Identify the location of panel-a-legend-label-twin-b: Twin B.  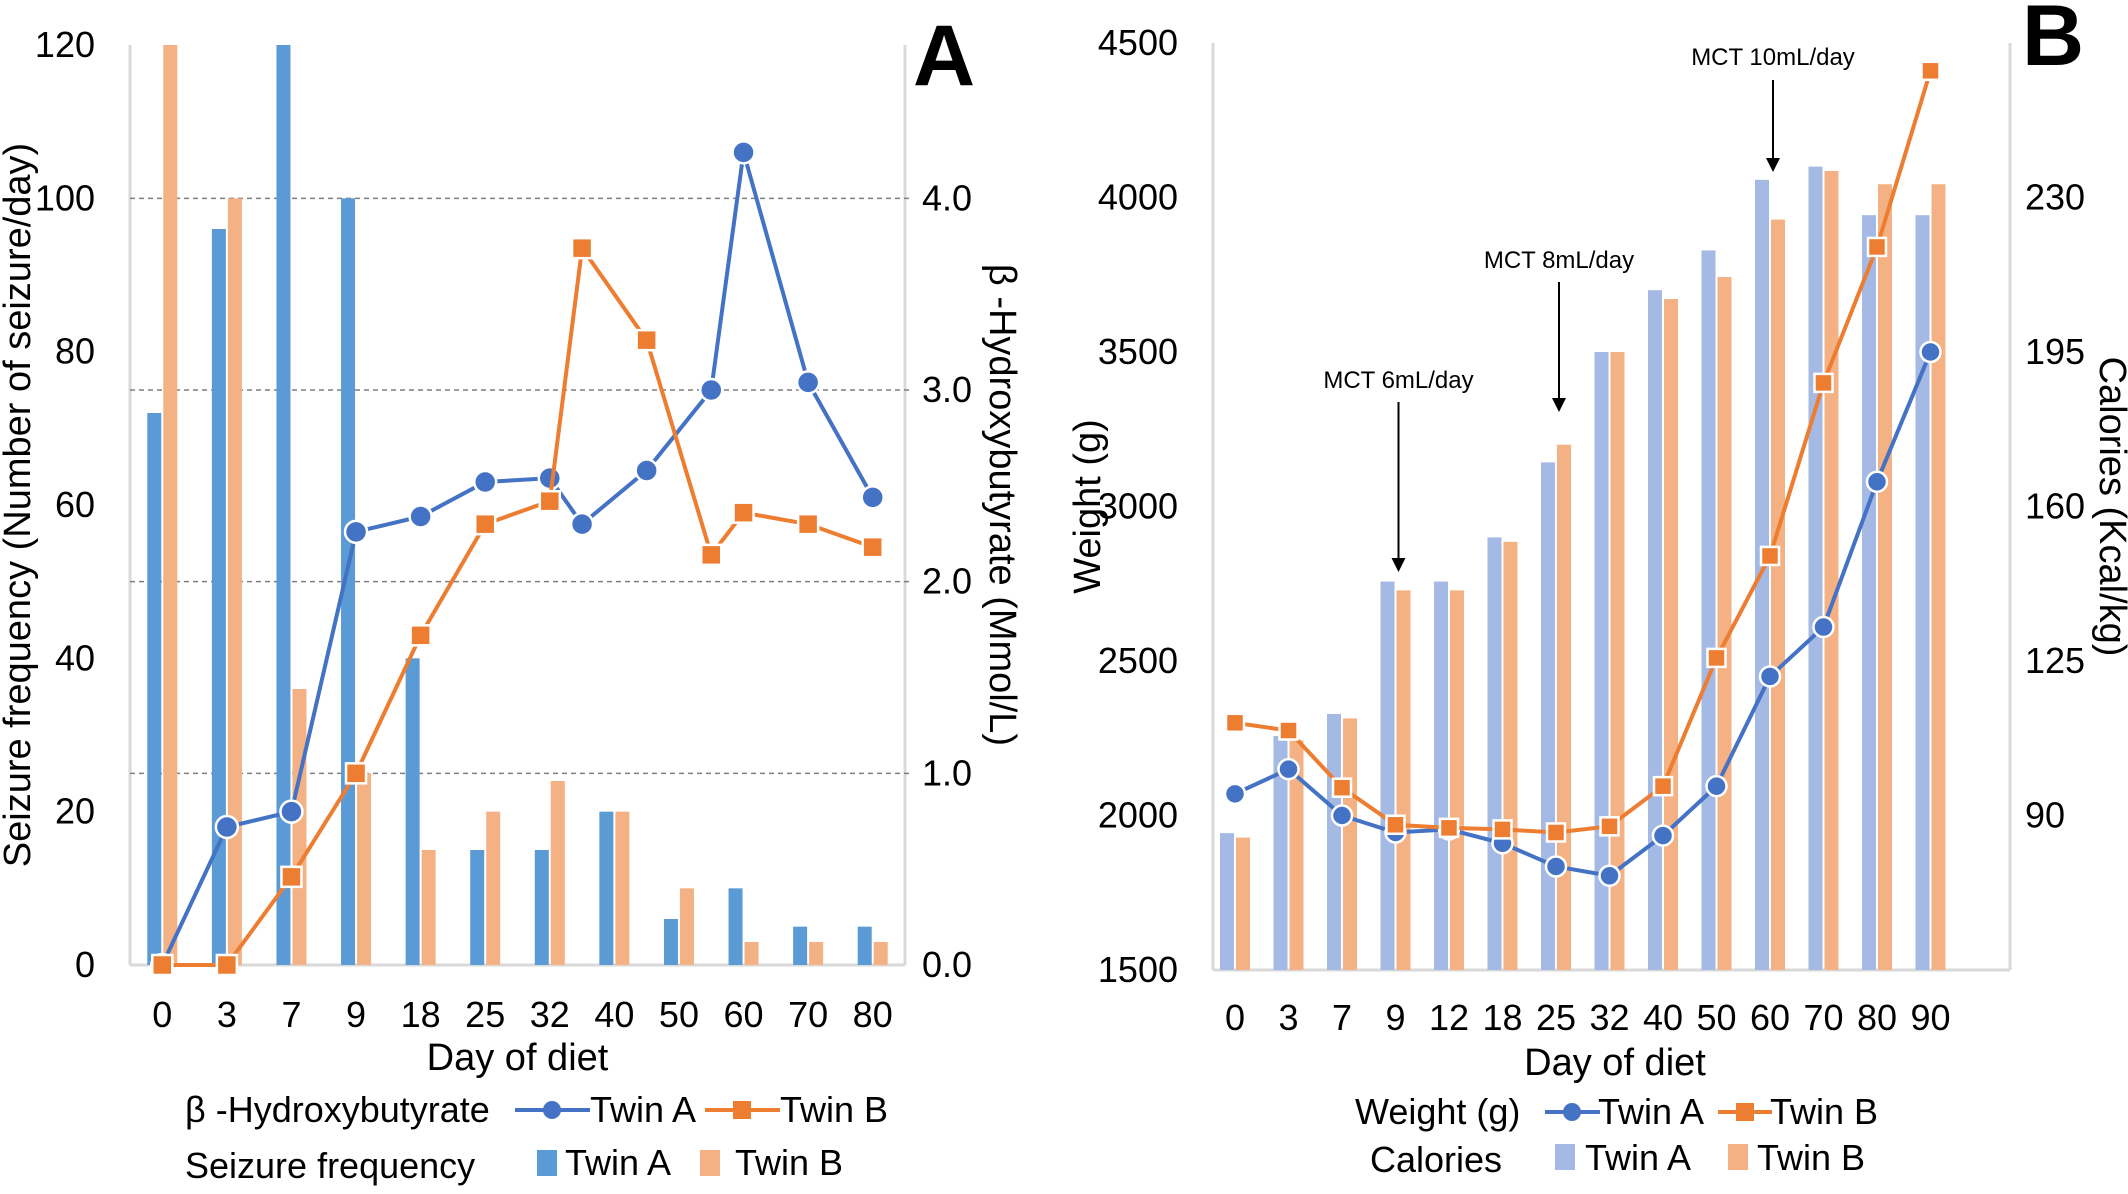
(834, 1109).